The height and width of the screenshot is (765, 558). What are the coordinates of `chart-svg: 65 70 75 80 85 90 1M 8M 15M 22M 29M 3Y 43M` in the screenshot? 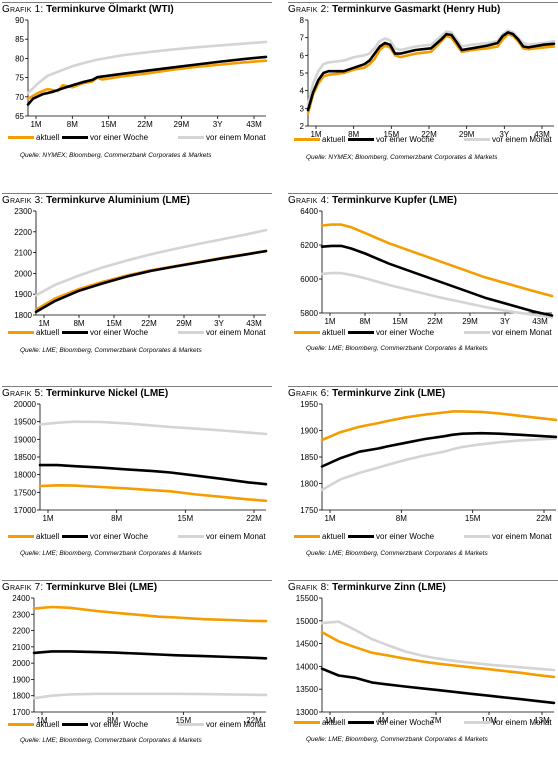 It's located at (141, 72).